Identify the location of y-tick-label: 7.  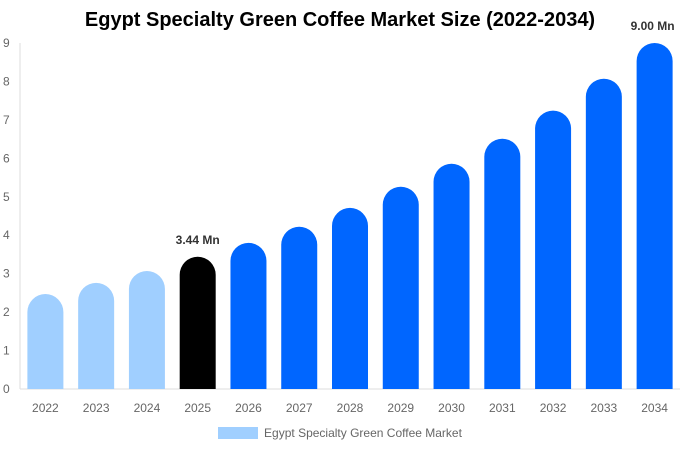
(6, 120).